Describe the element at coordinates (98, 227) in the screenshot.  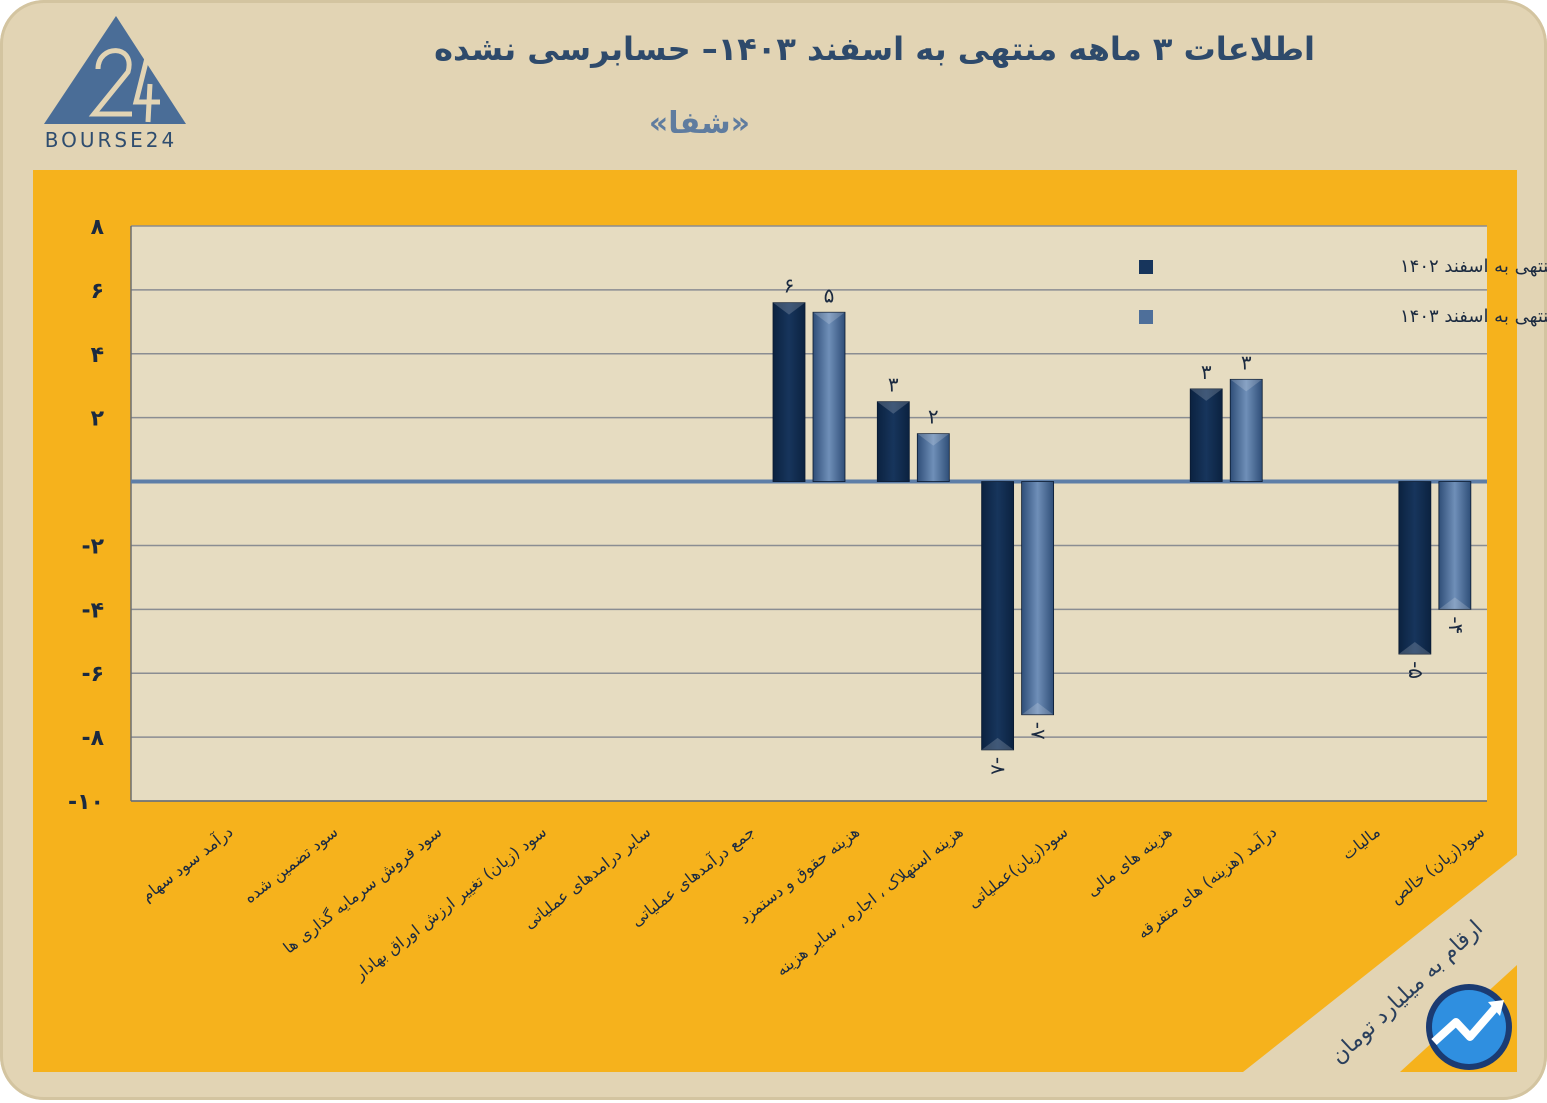
I see `y-tick-label: ۸` at that location.